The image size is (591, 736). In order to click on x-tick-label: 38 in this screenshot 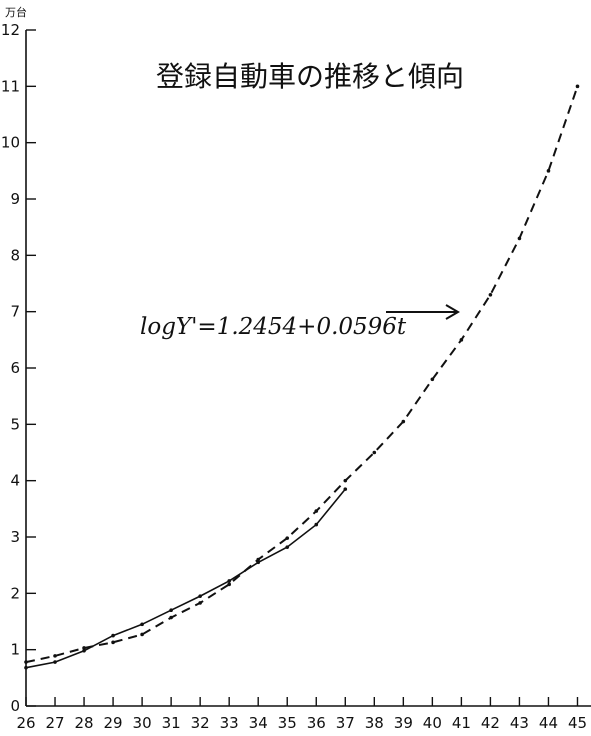, I will do `click(374, 723)`.